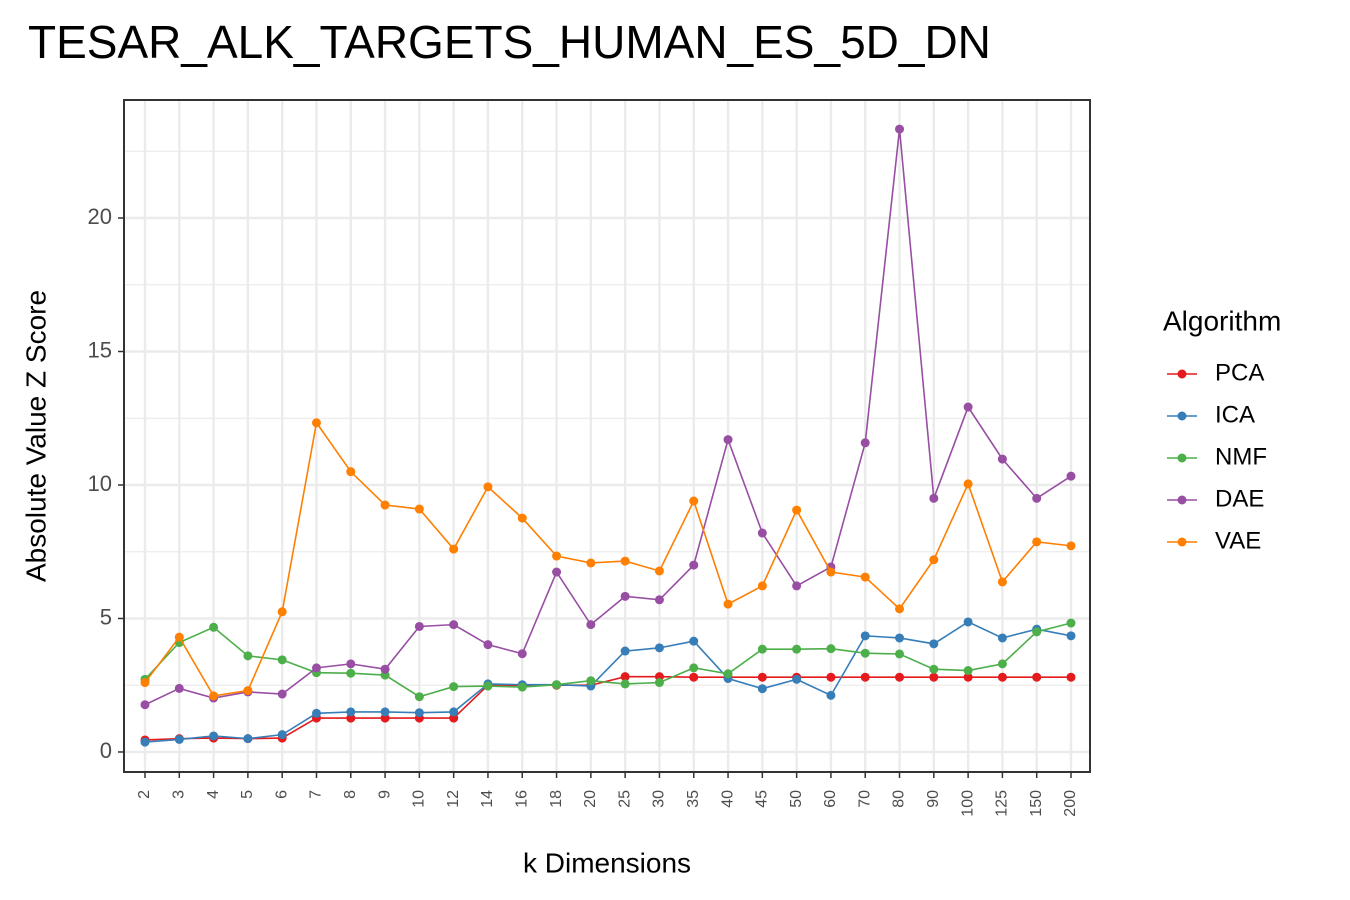  Describe the element at coordinates (106, 750) in the screenshot. I see `y-tick-label: 0` at that location.